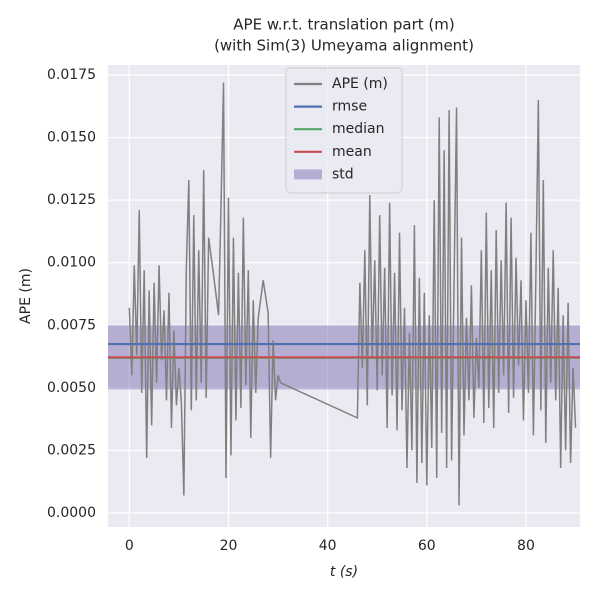 This screenshot has width=600, height=600. Describe the element at coordinates (360, 84) in the screenshot. I see `legend-label: APE (m)` at that location.